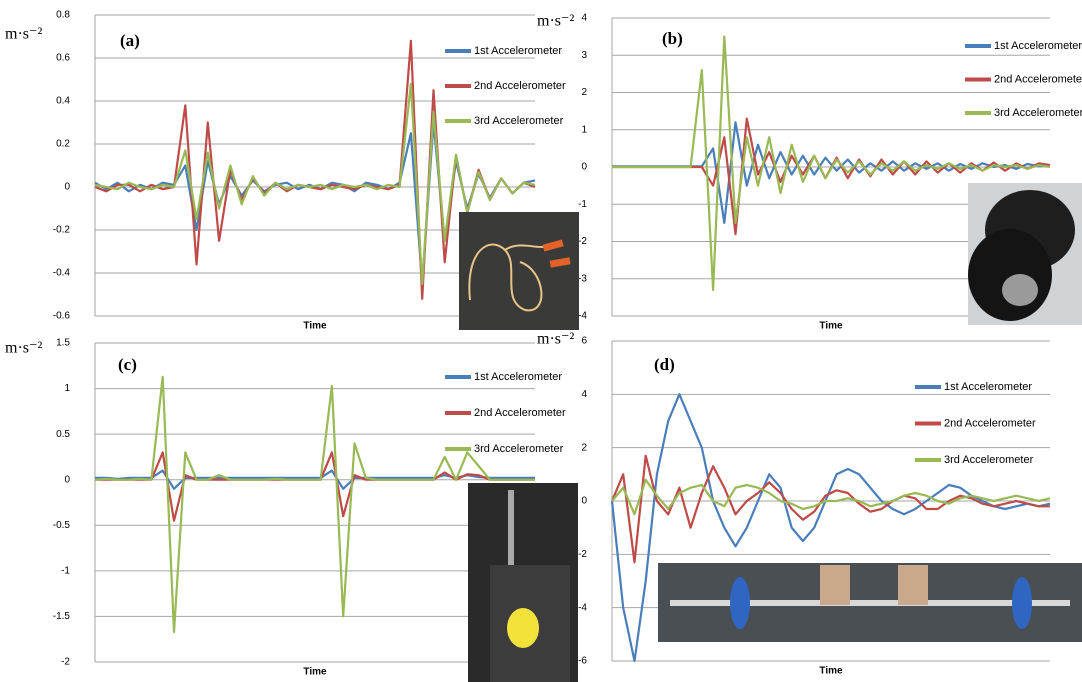 This screenshot has width=1082, height=682. Describe the element at coordinates (62, 230) in the screenshot. I see `y-tick-label: -0.2` at that location.